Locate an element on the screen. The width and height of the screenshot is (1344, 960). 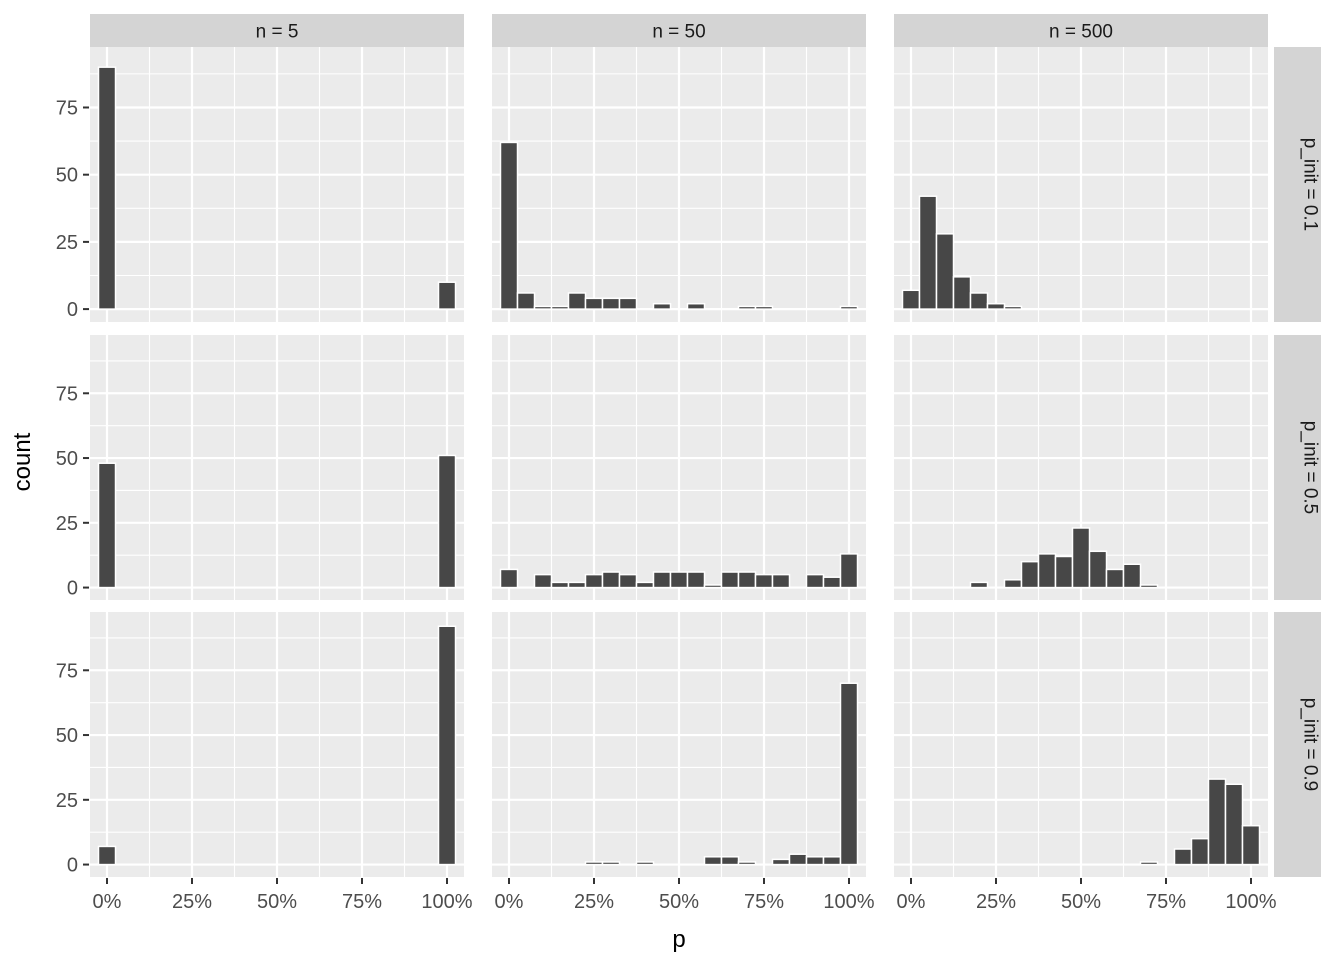
panel-r1-c1 is located at coordinates (679, 467).